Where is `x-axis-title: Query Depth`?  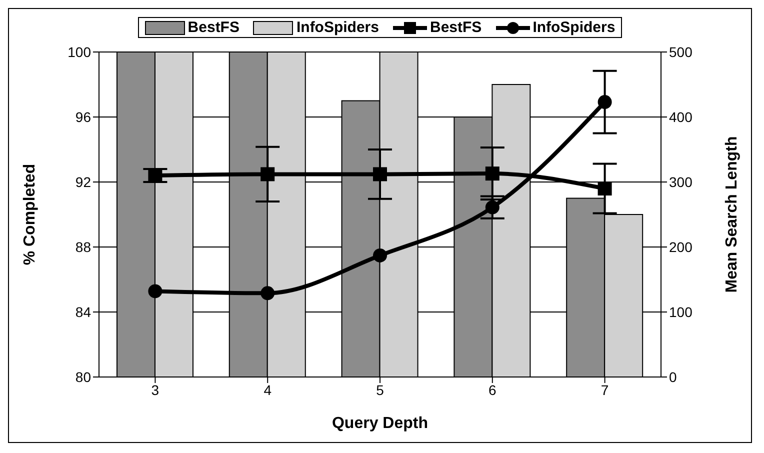
x-axis-title: Query Depth is located at coordinates (380, 423).